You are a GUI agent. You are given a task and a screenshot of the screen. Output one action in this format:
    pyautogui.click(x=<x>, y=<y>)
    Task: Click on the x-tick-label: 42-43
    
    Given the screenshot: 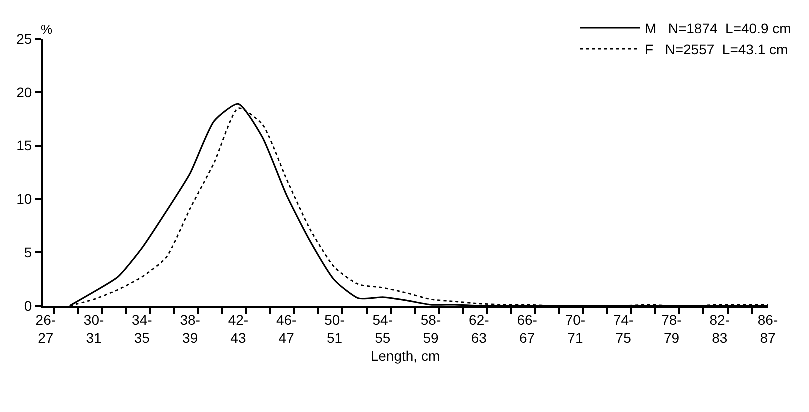 What is the action you would take?
    pyautogui.click(x=238, y=329)
    